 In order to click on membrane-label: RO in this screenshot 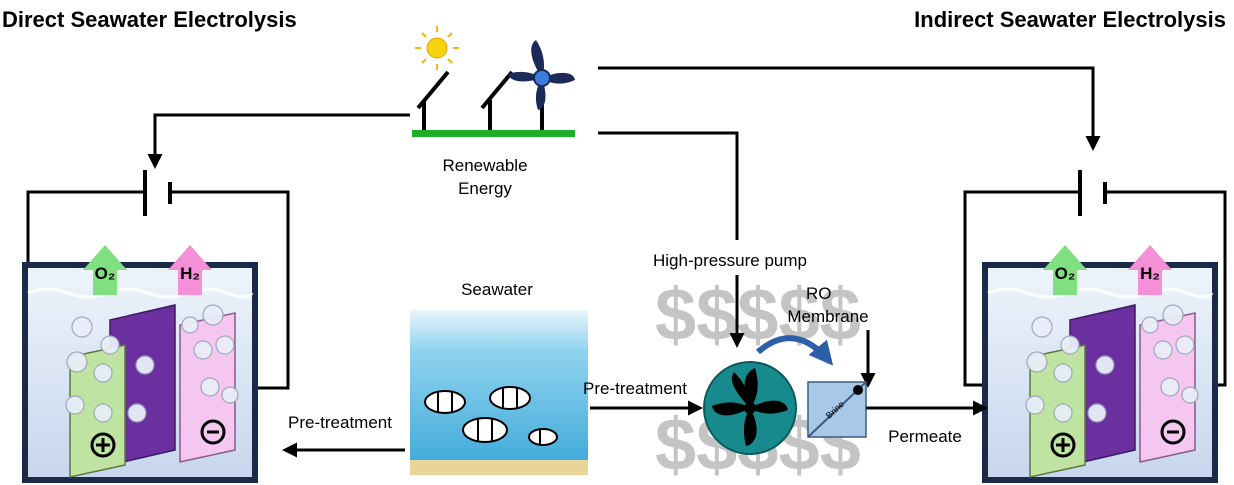, I will do `click(819, 293)`.